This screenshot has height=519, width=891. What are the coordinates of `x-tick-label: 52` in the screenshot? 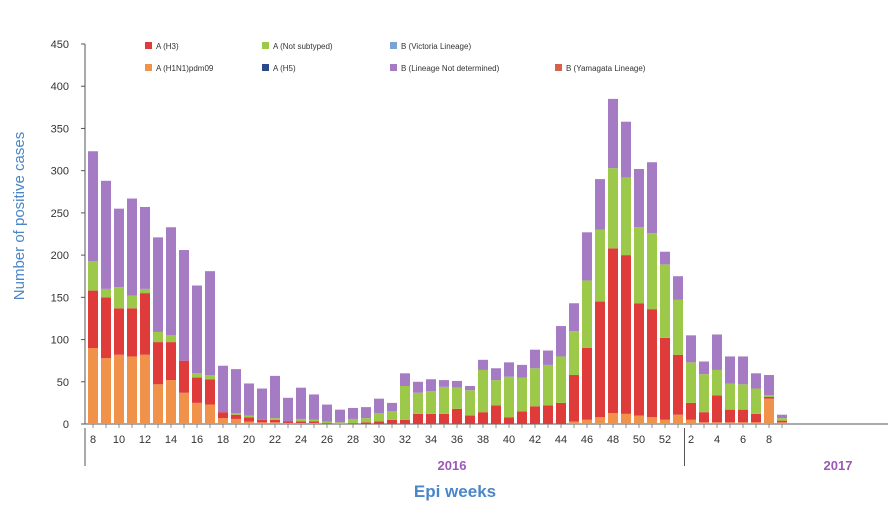 It's located at (665, 440).